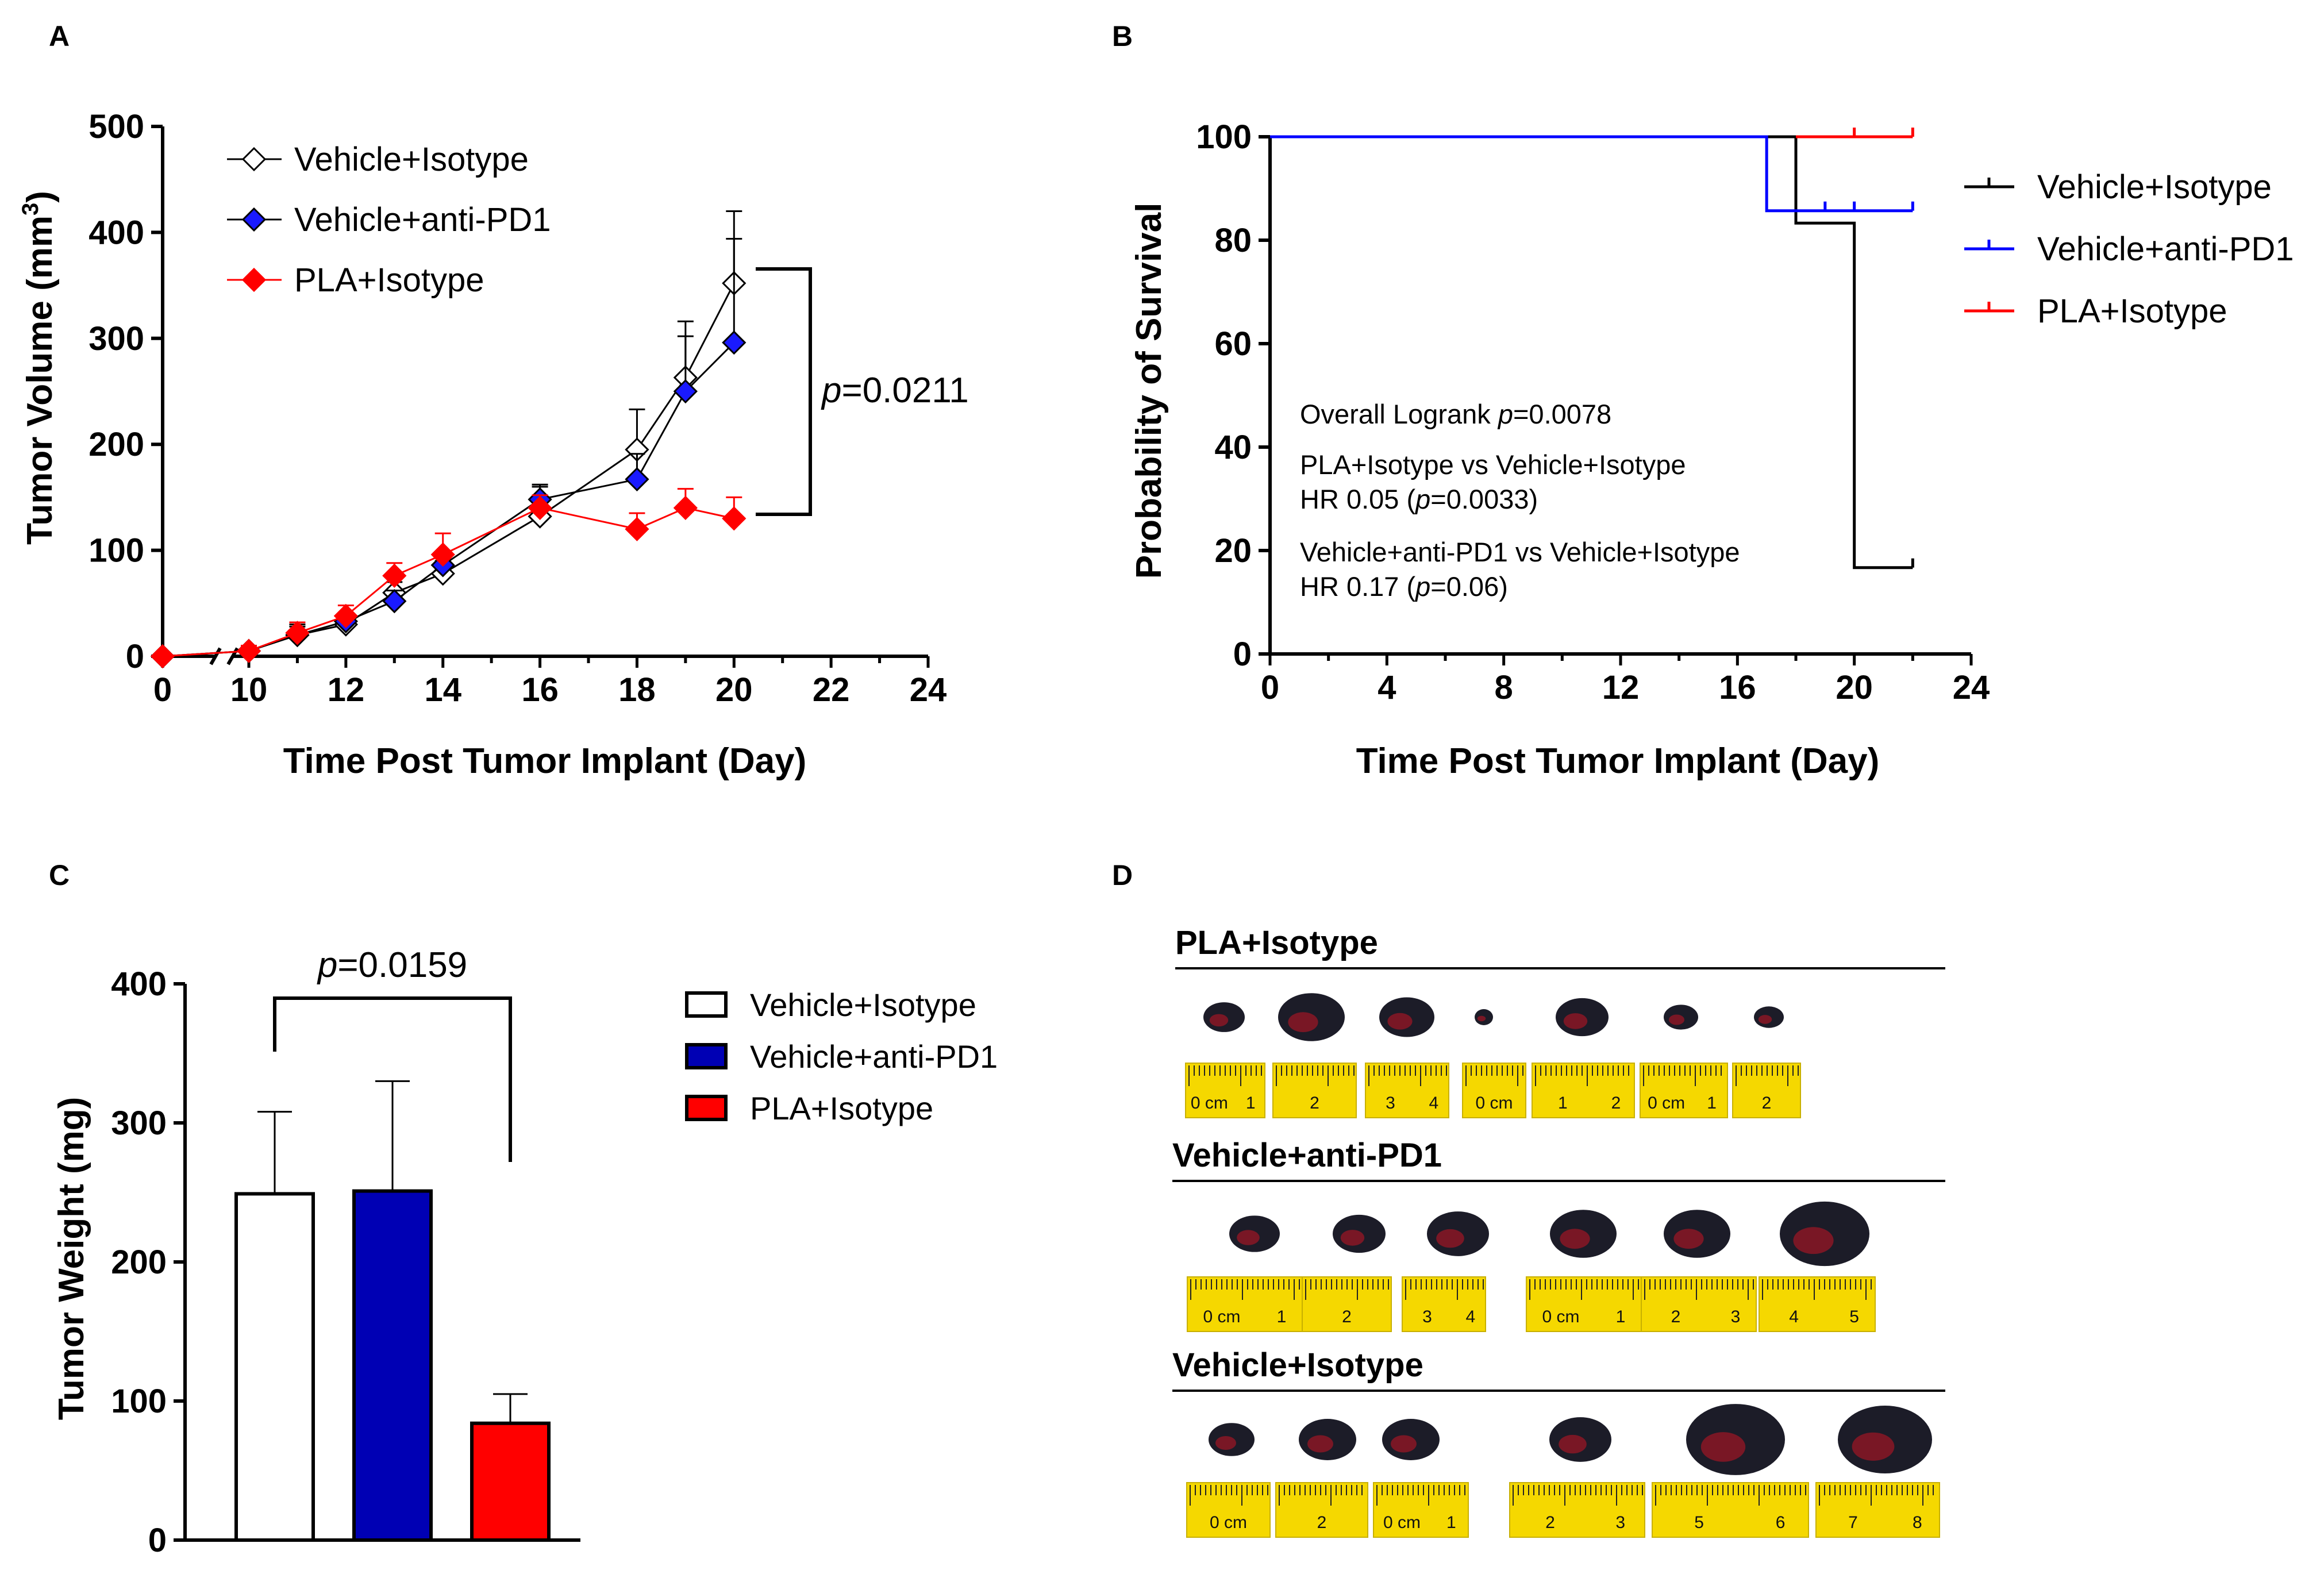  I want to click on panel-c-p-value: p=0.0159, so click(392, 965).